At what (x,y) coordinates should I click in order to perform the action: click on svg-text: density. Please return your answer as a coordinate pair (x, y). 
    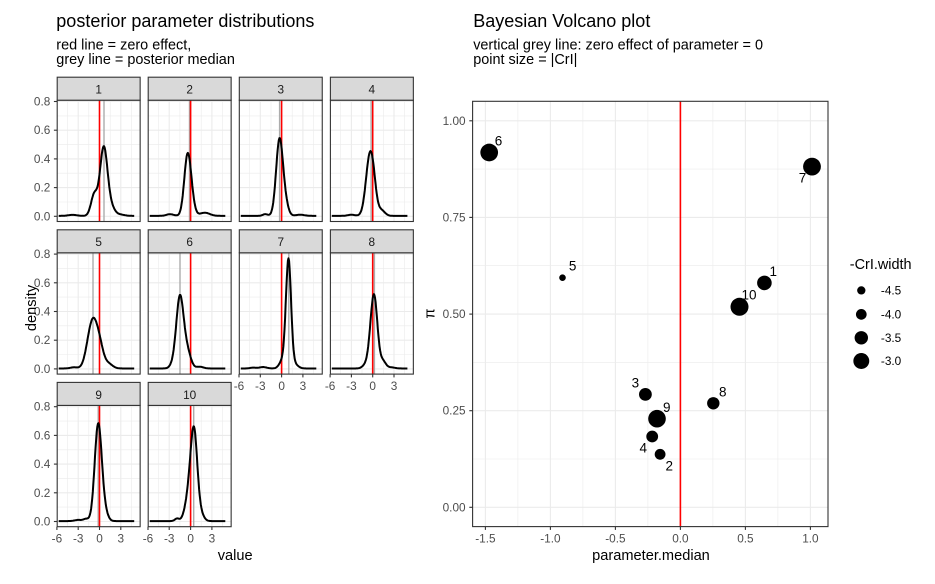
    Looking at the image, I should click on (32, 307).